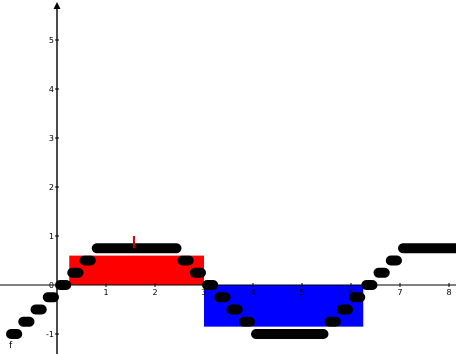  Describe the element at coordinates (252, 292) in the screenshot. I see `x-tick-label: 4` at that location.